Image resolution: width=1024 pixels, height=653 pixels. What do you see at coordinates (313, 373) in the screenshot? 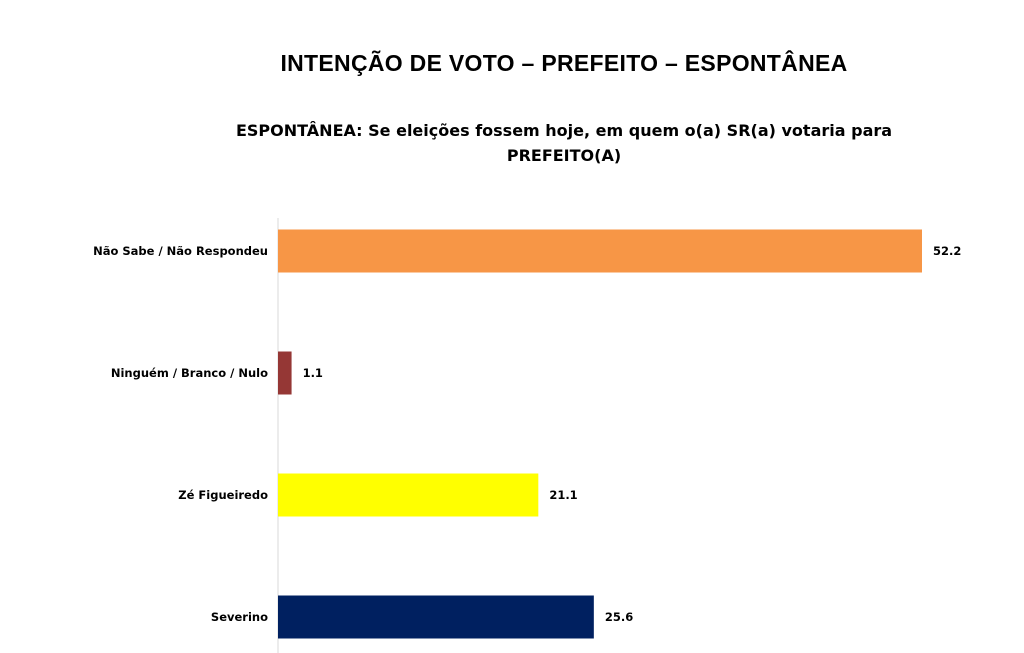
I see `data-label: 1.1` at bounding box center [313, 373].